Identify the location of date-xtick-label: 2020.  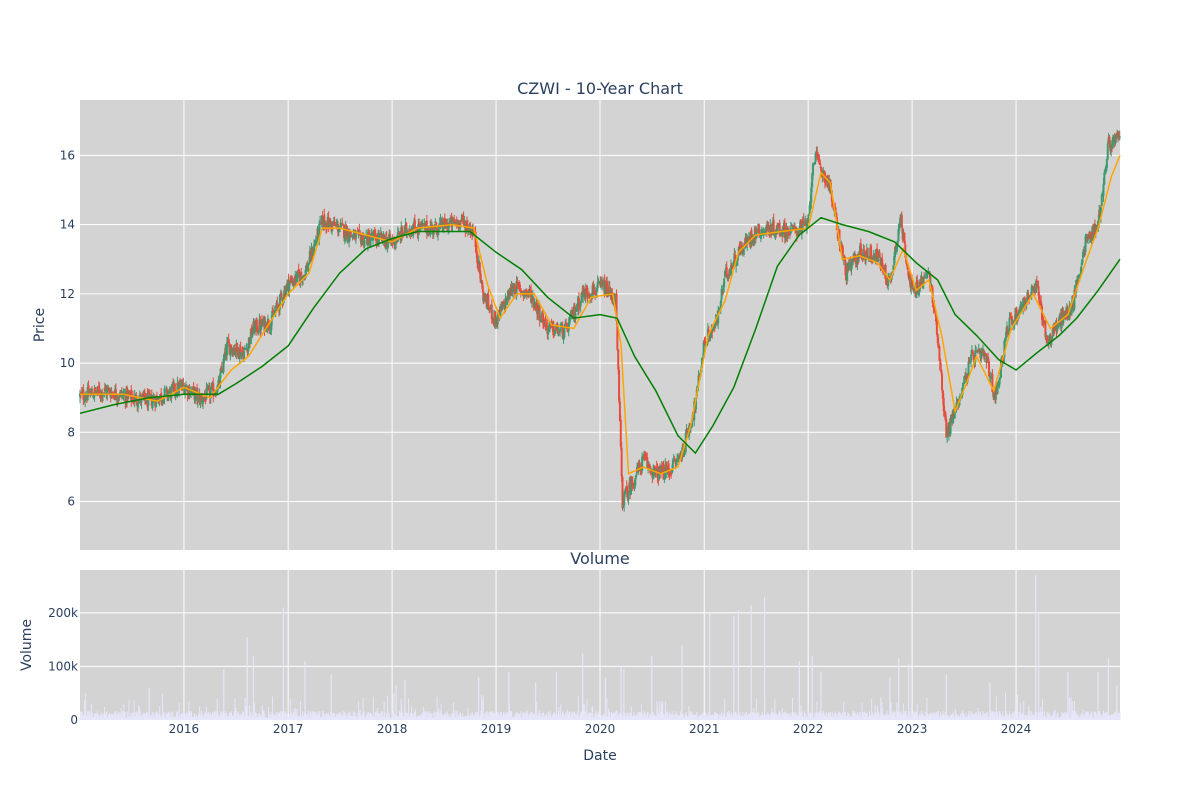
(600, 729).